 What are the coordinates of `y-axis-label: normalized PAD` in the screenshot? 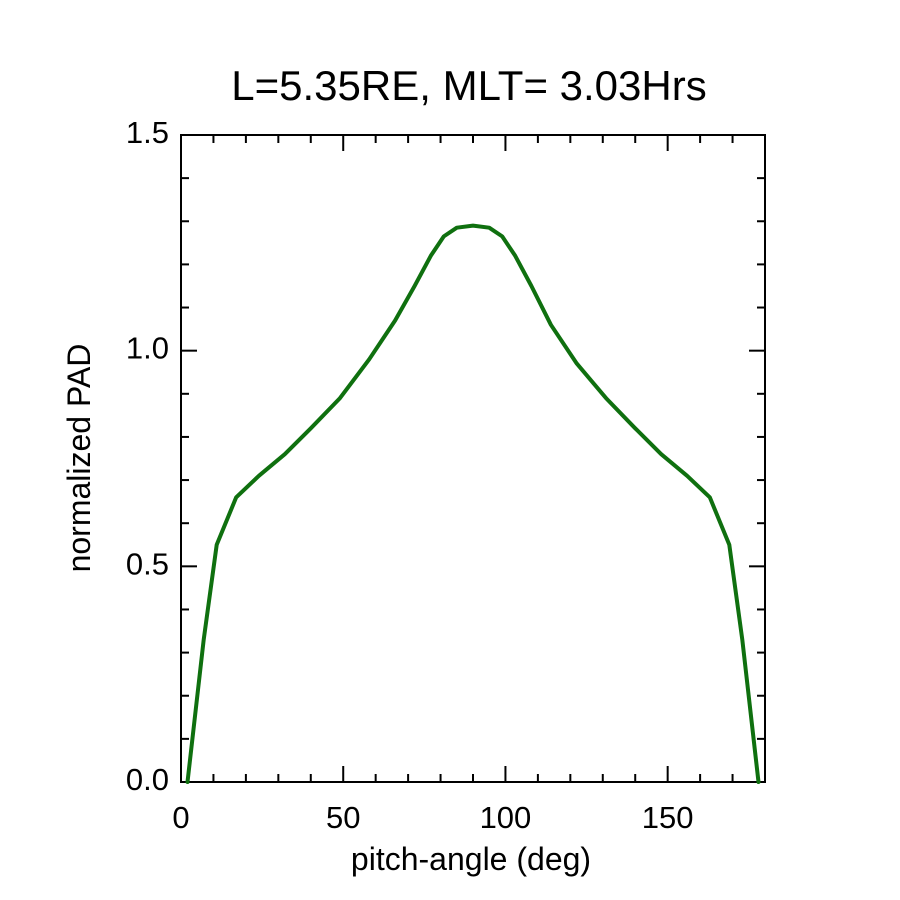 It's located at (79, 458).